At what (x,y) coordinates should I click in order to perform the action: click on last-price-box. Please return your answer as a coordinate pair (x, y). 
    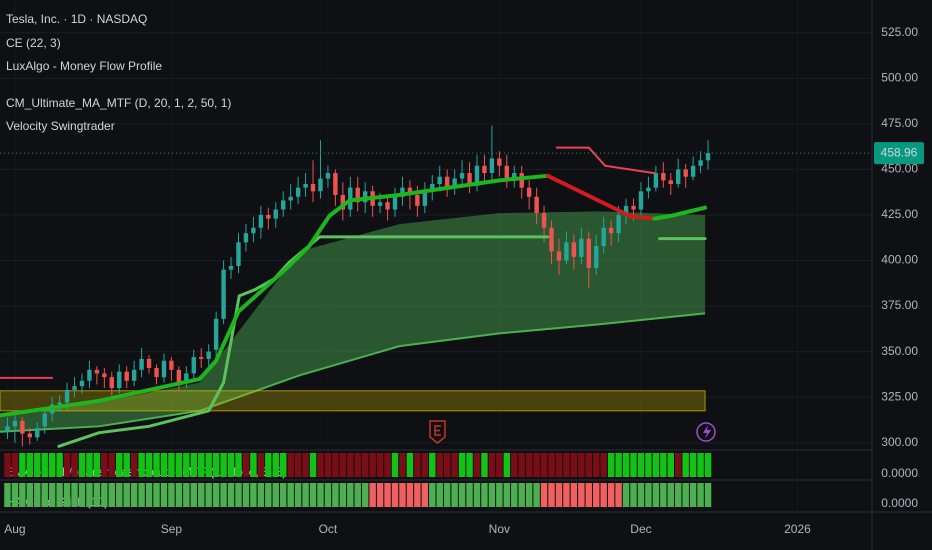
    Looking at the image, I should click on (899, 153).